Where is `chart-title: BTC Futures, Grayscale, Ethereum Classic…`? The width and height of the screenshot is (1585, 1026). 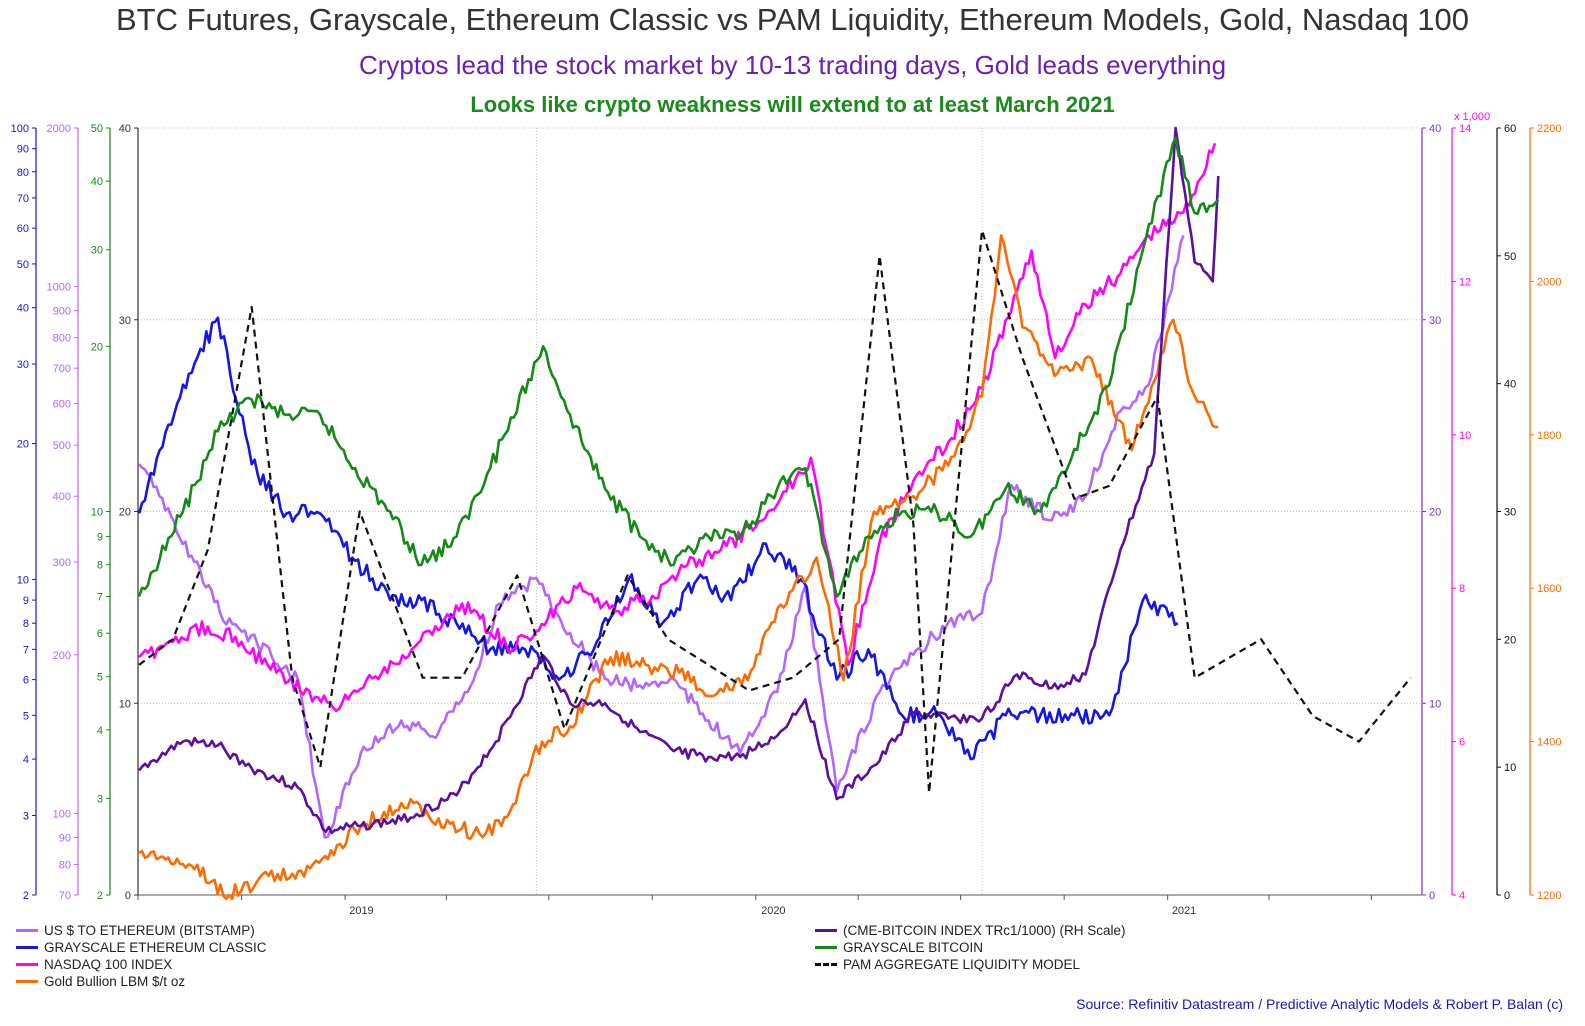
chart-title: BTC Futures, Grayscale, Ethereum Classic… is located at coordinates (792, 19).